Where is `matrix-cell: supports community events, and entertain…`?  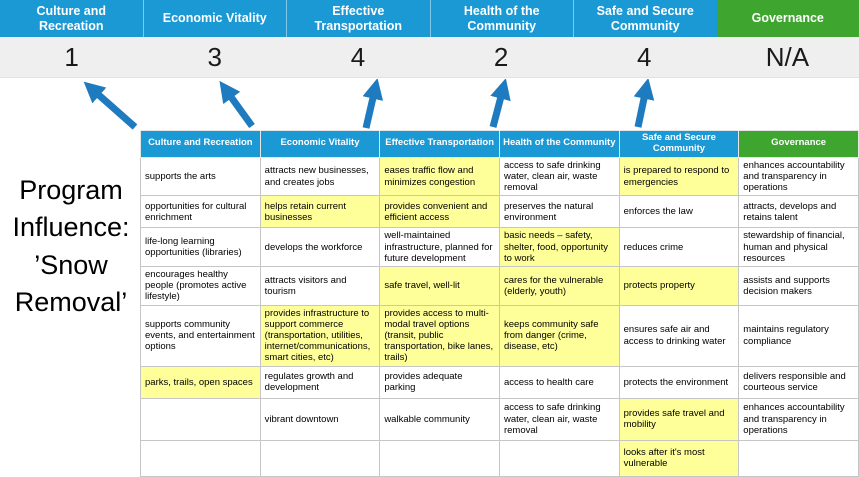
matrix-cell: supports community events, and entertain… is located at coordinates (201, 335).